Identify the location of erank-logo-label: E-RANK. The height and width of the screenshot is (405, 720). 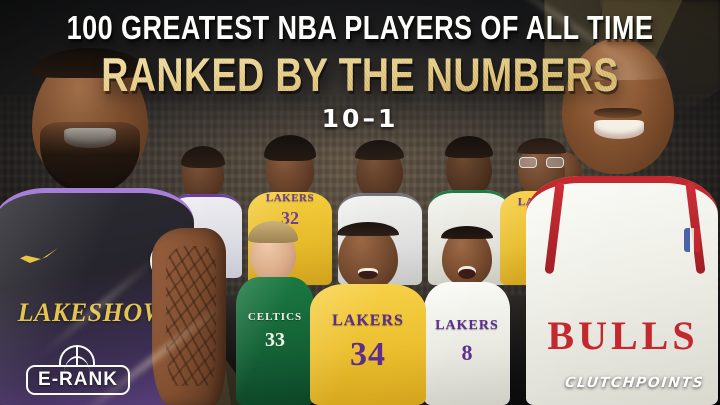
(78, 379).